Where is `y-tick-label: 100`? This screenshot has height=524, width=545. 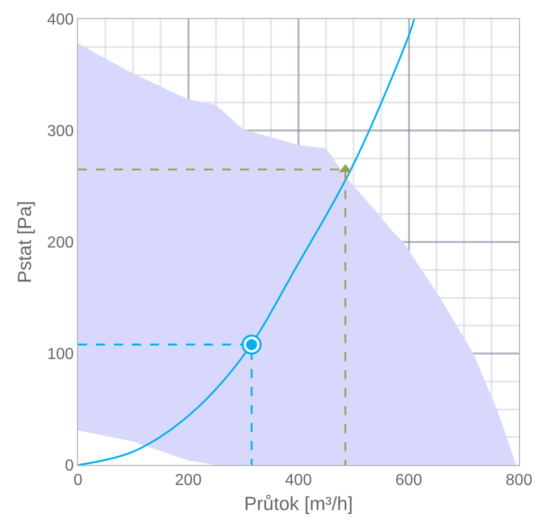 y-tick-label: 100 is located at coordinates (60, 355).